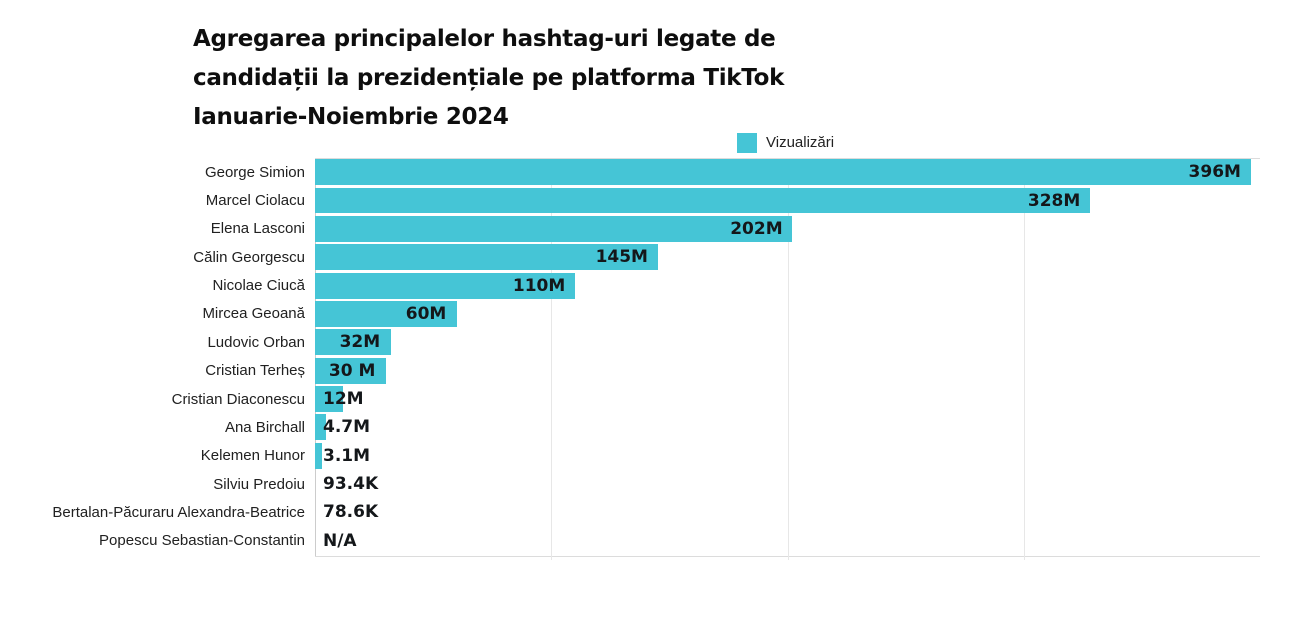  Describe the element at coordinates (539, 285) in the screenshot. I see `value-label: 110M` at that location.